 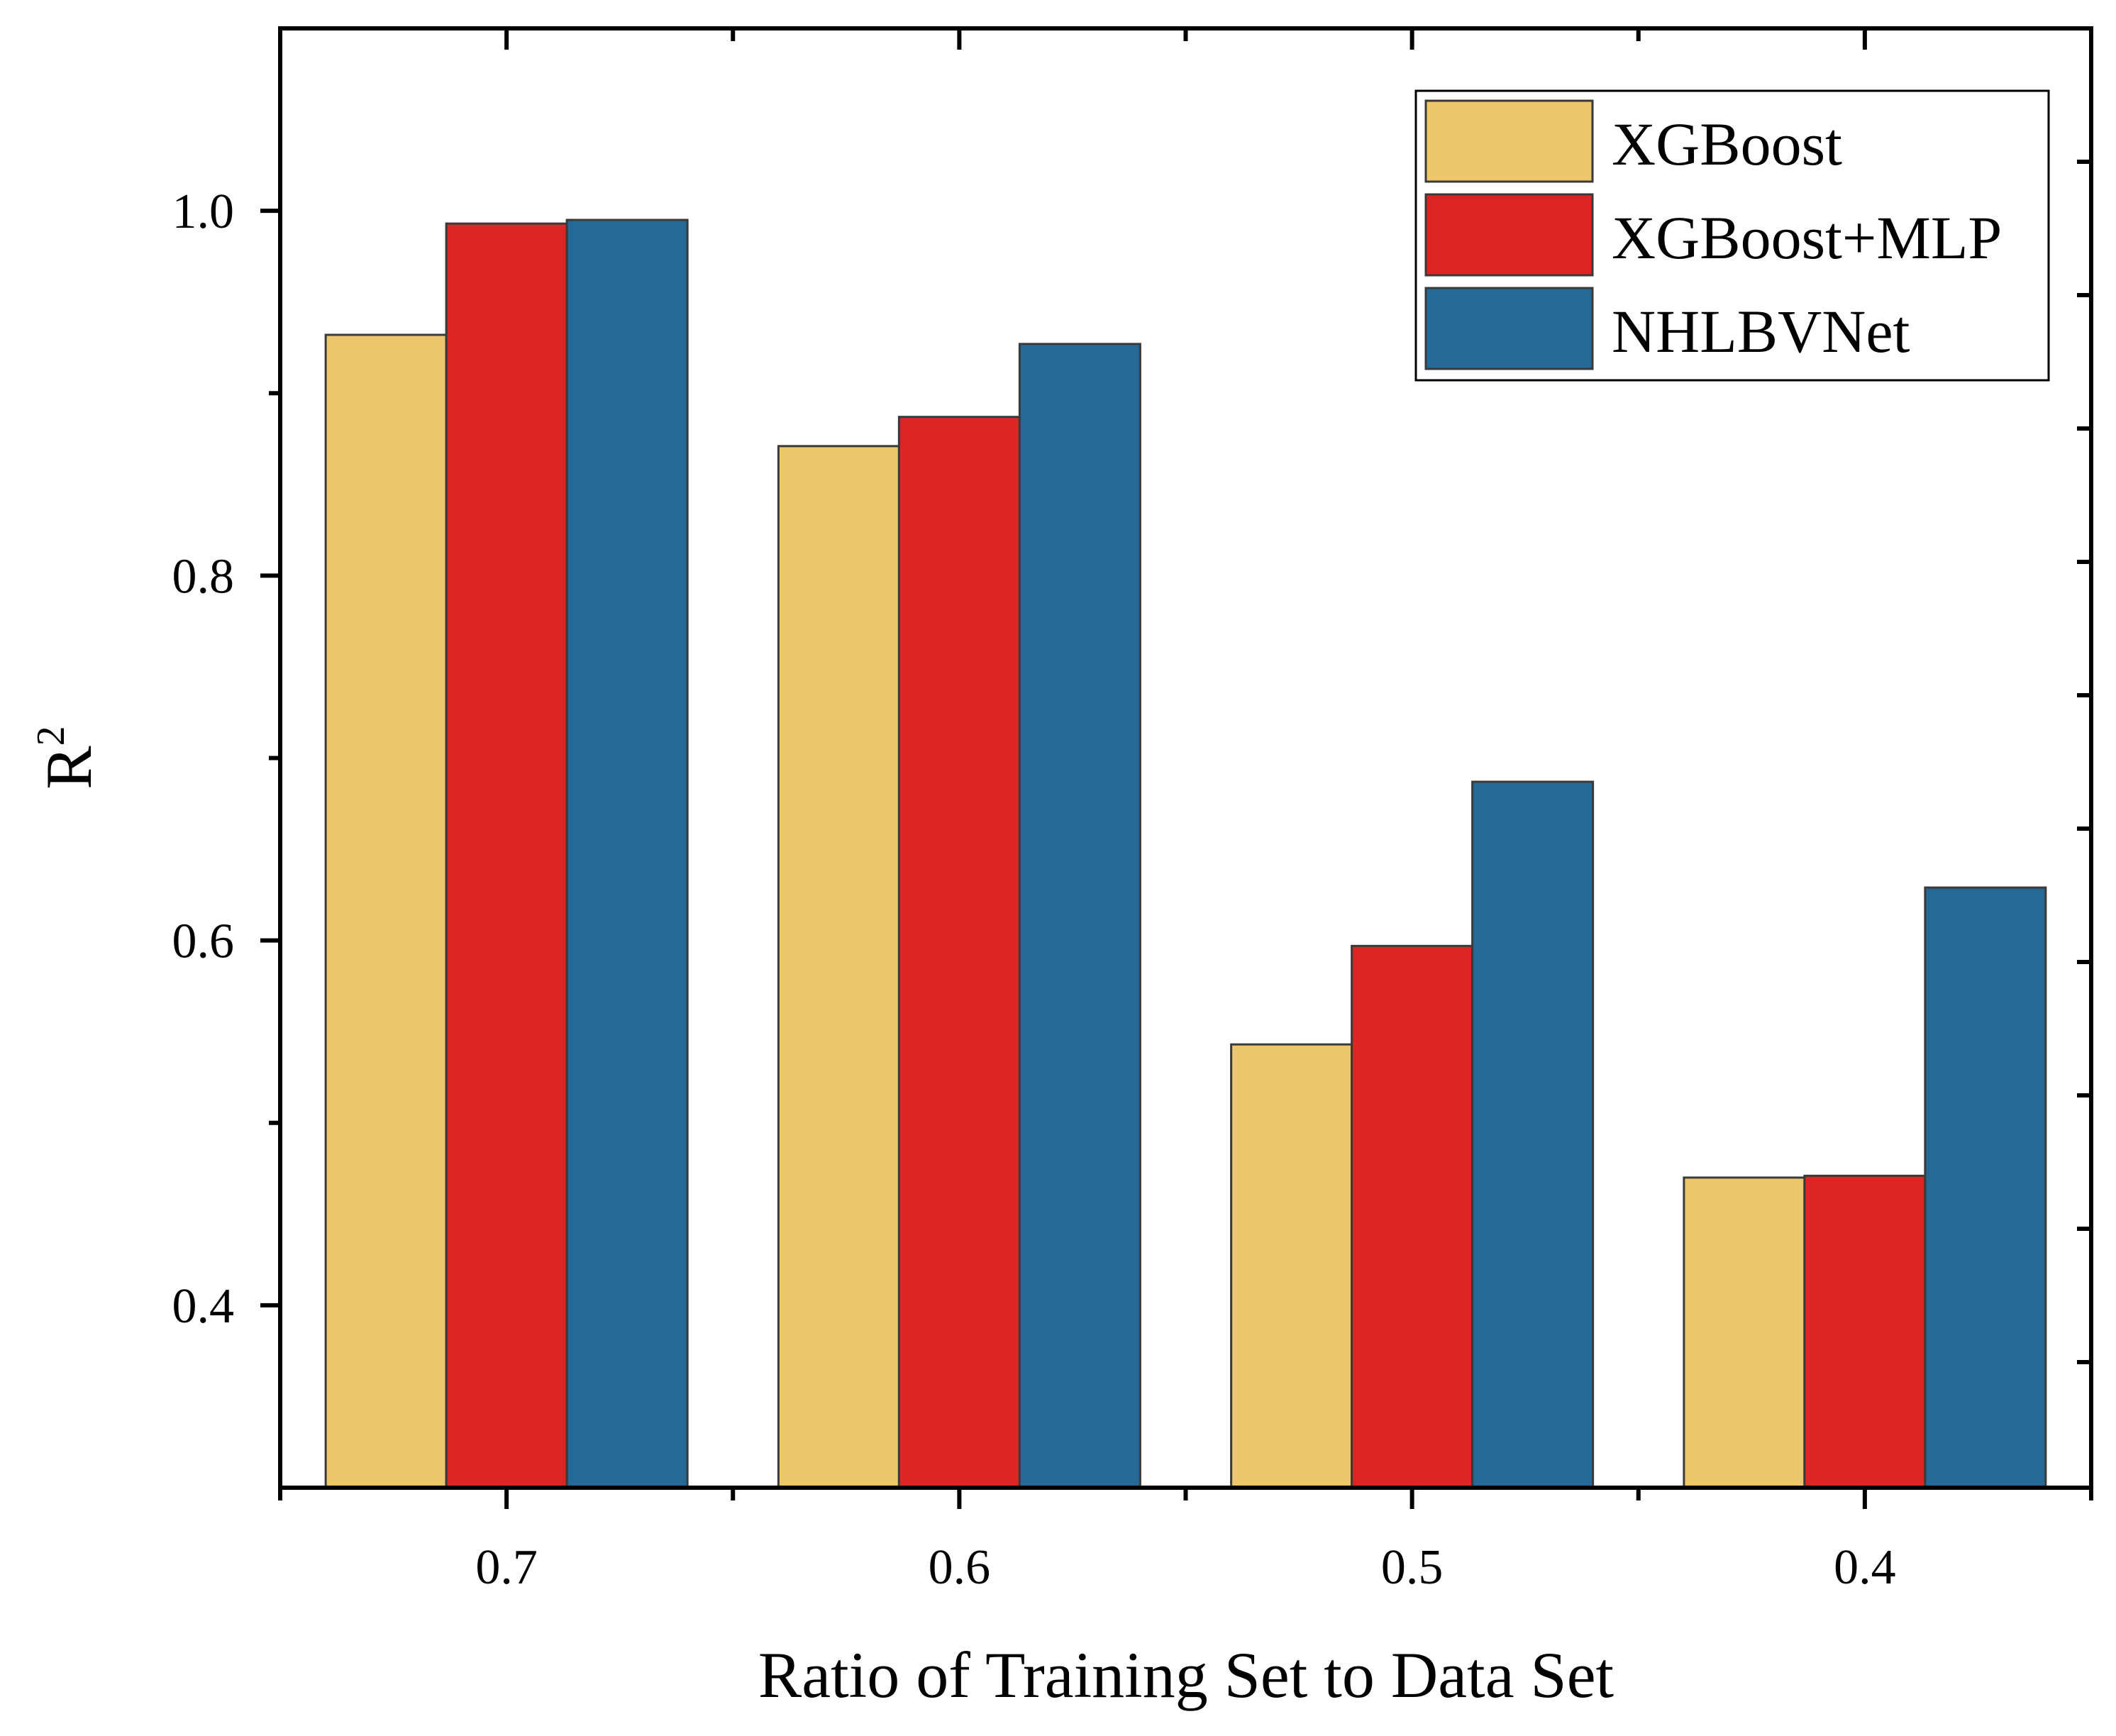 What do you see at coordinates (960, 1567) in the screenshot?
I see `x-tick-label: 0.6` at bounding box center [960, 1567].